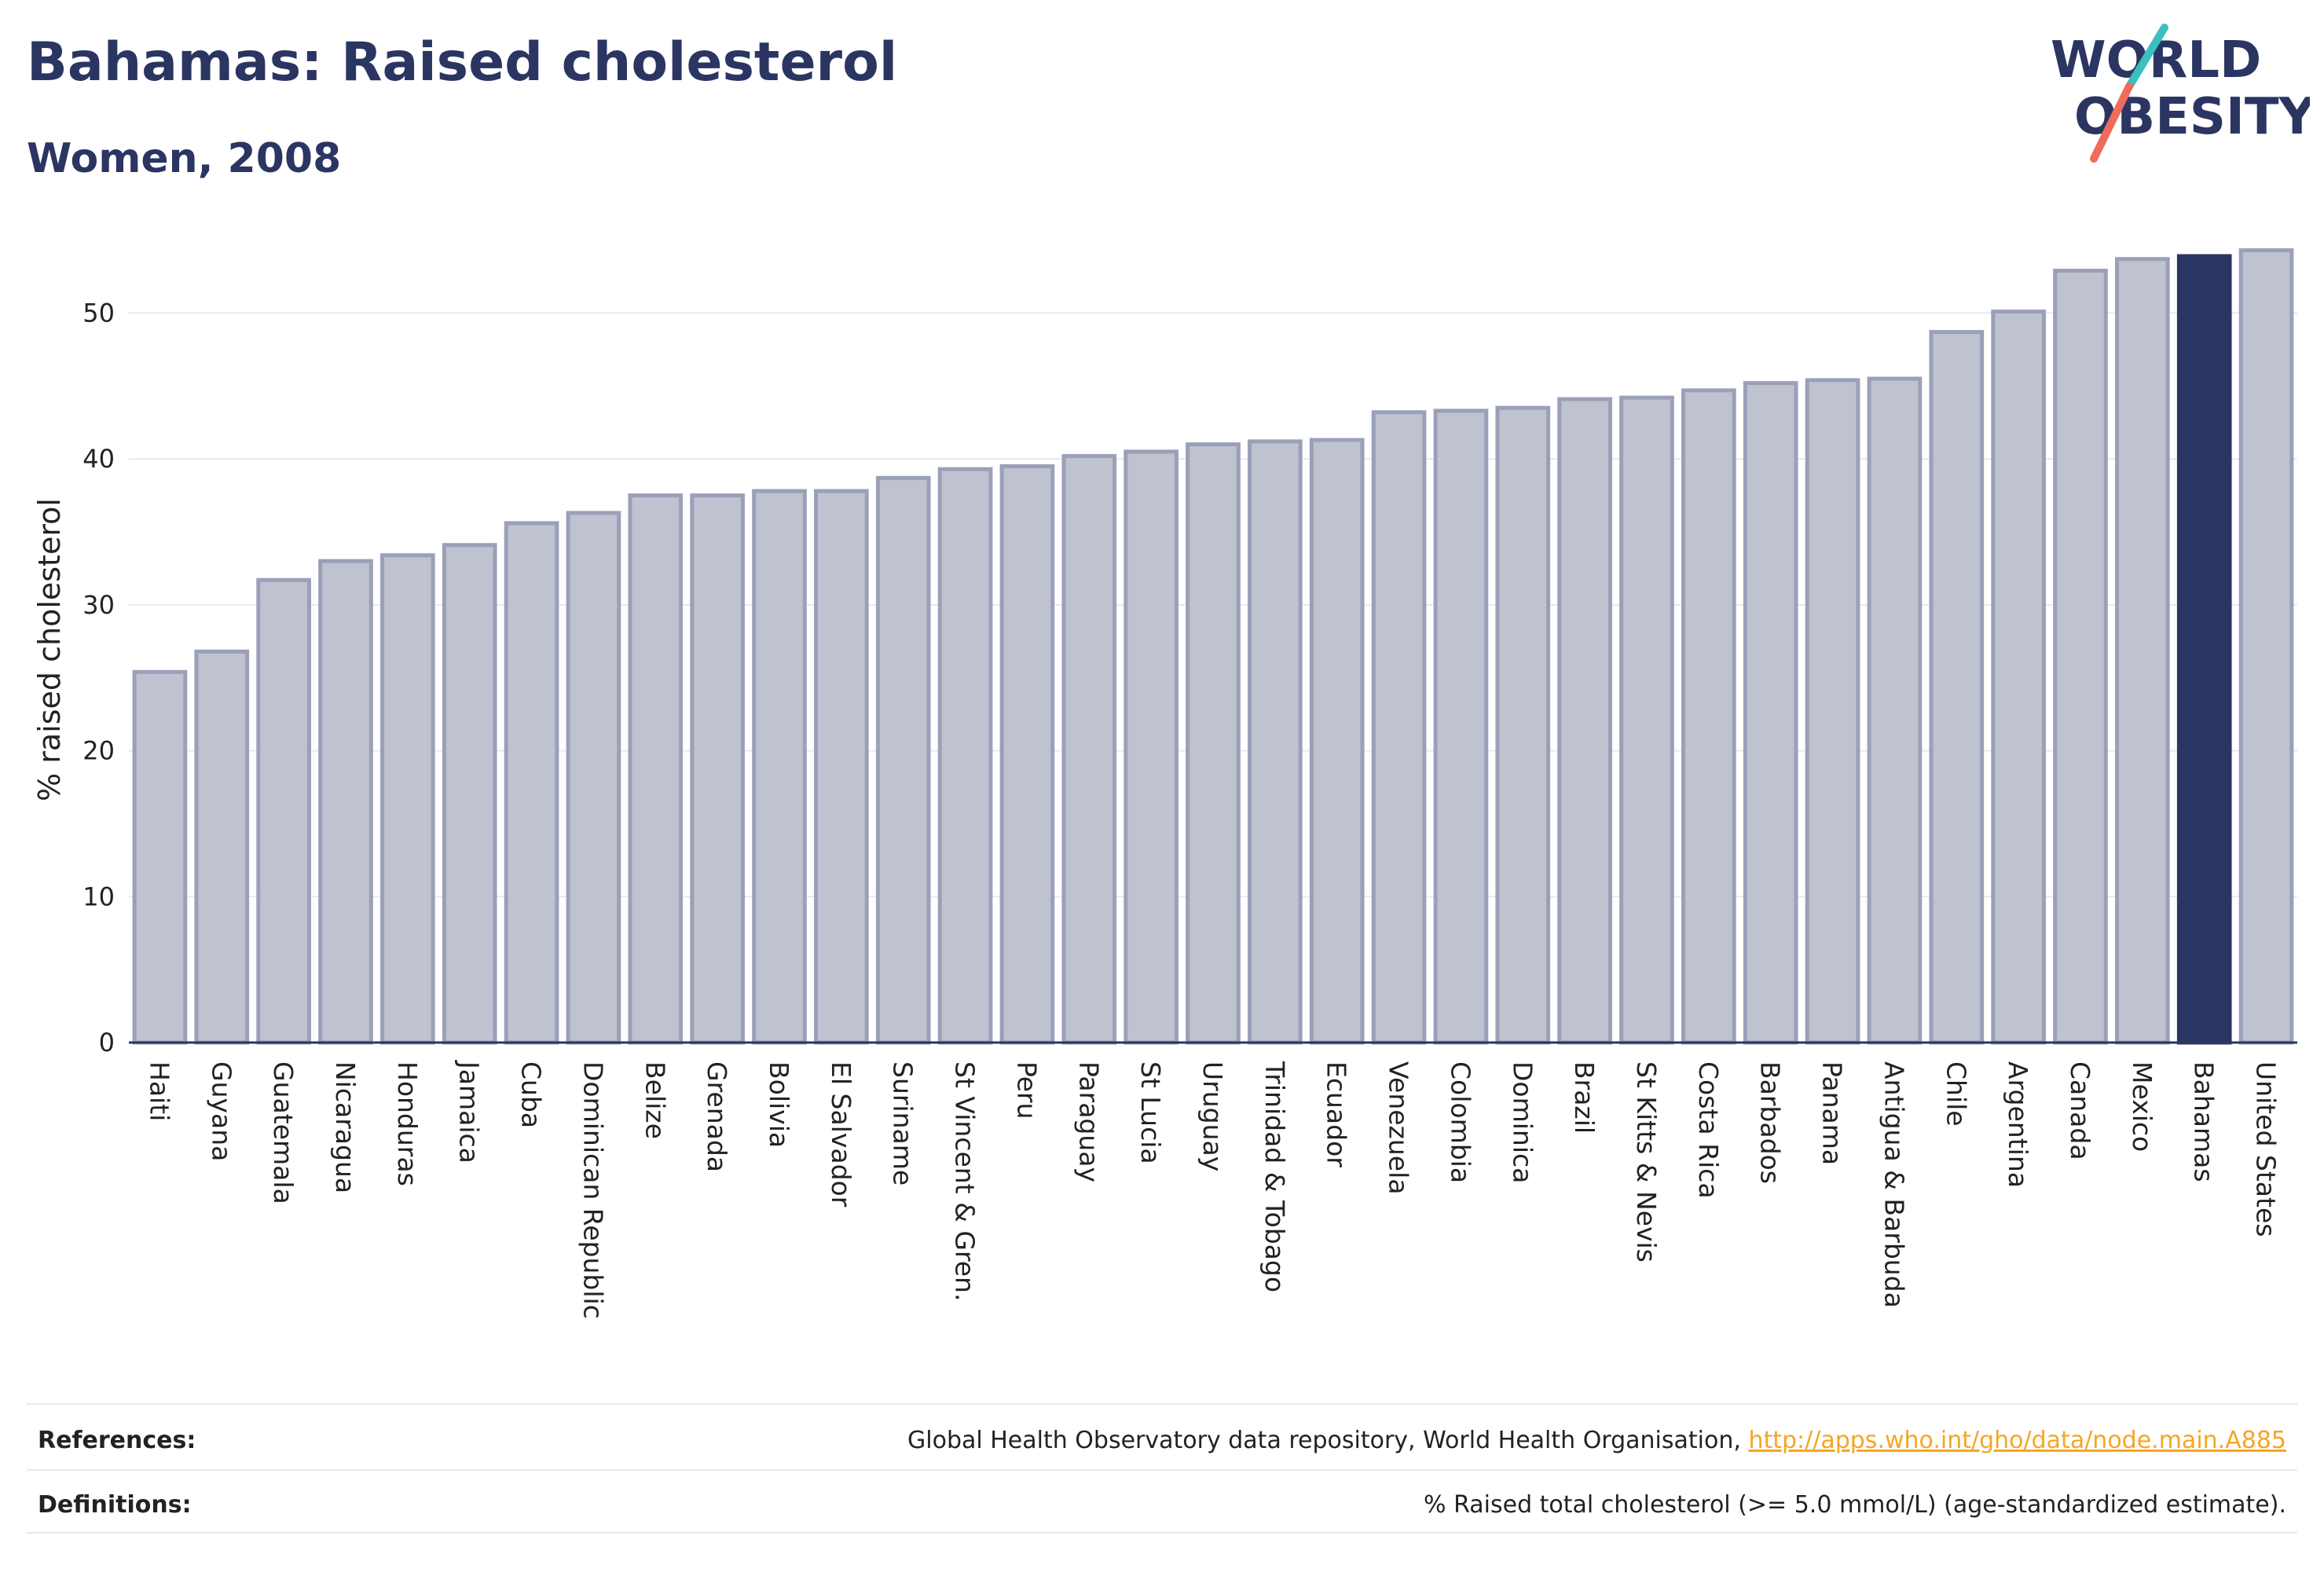 The image size is (2324, 1576). Describe the element at coordinates (1770, 713) in the screenshot. I see `bar-barbados` at that location.